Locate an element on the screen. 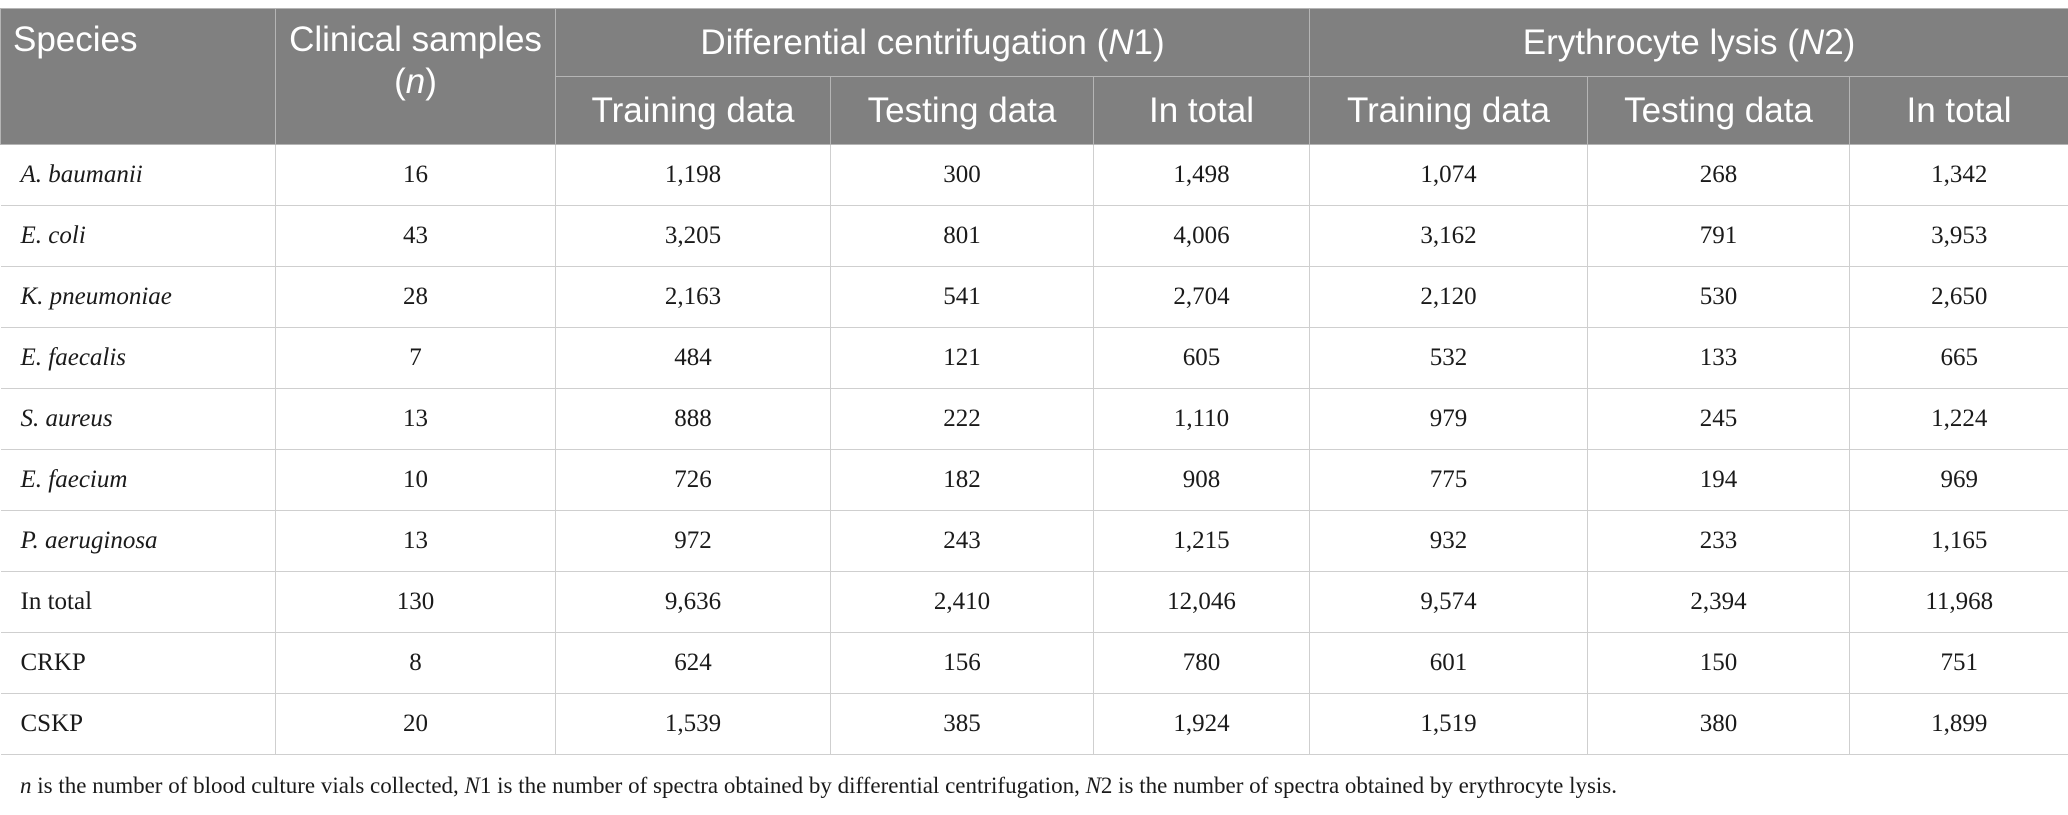  cell-n1-total: 2,704 is located at coordinates (1202, 297).